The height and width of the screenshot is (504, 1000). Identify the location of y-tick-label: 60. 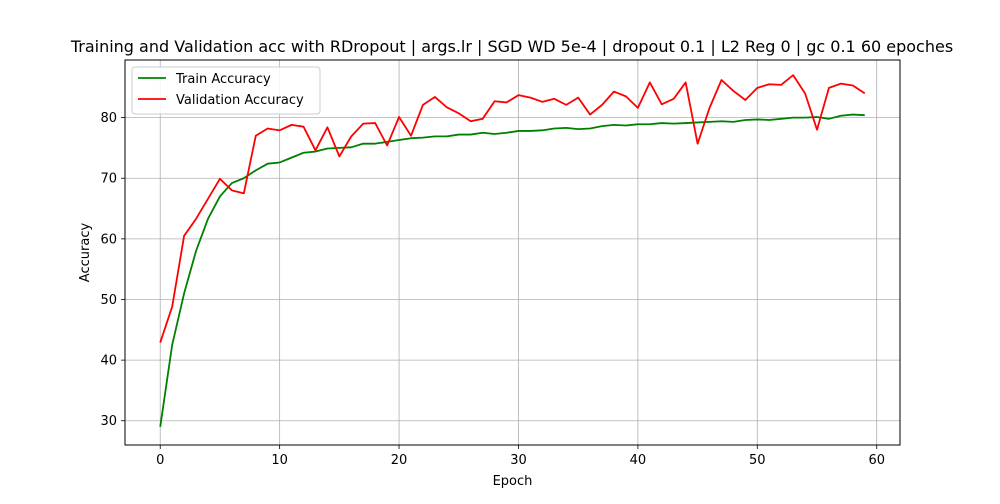
(108, 239).